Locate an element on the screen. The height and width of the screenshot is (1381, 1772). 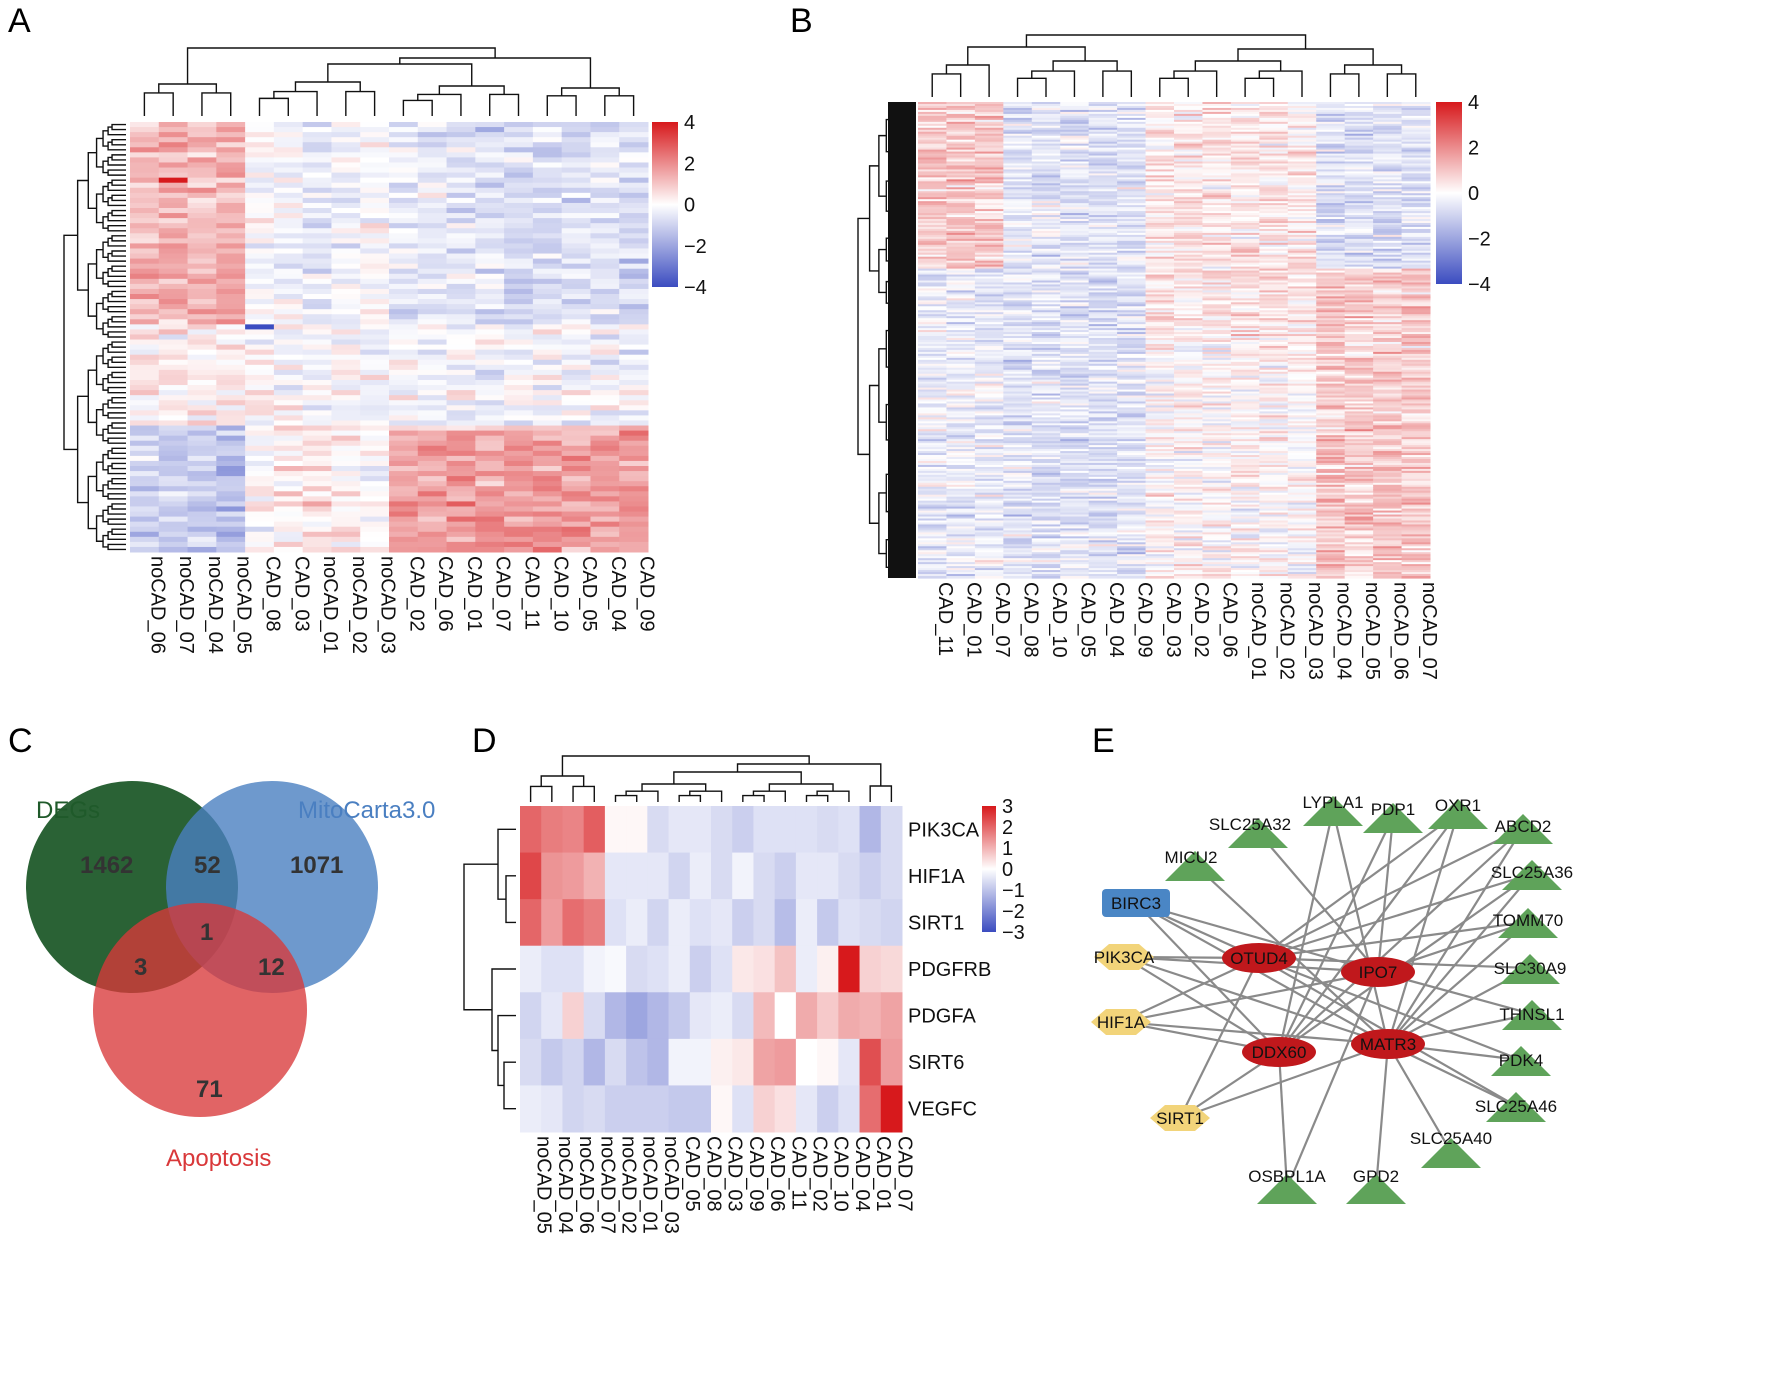
panel-a-letter: A is located at coordinates (19, 21).